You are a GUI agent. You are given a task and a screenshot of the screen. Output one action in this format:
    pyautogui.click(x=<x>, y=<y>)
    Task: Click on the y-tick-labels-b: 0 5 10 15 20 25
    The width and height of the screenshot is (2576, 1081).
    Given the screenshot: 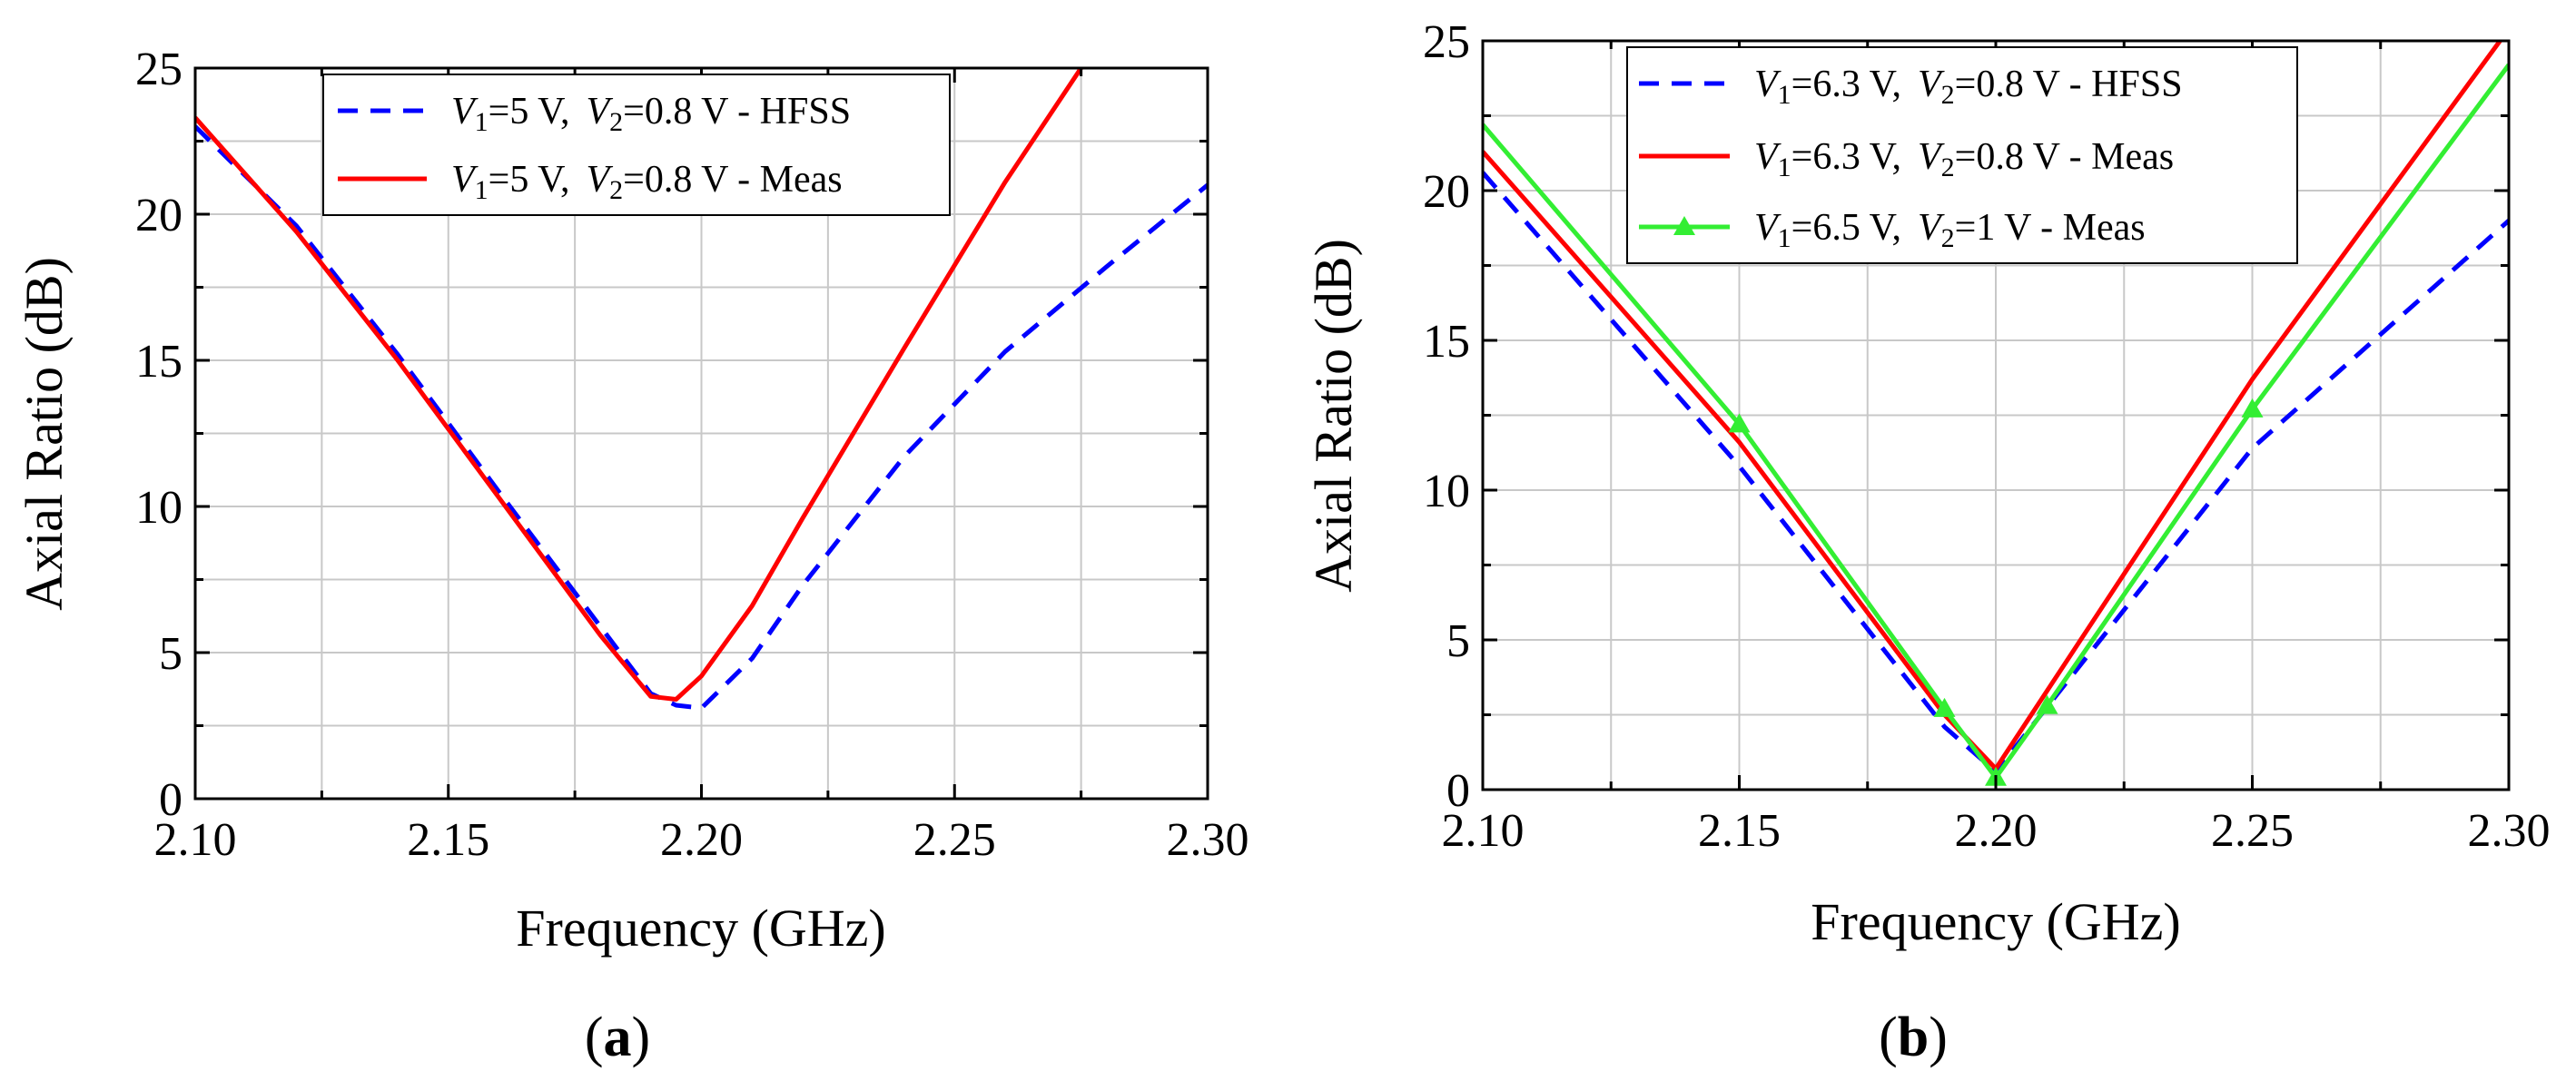 What is the action you would take?
    pyautogui.click(x=1446, y=416)
    